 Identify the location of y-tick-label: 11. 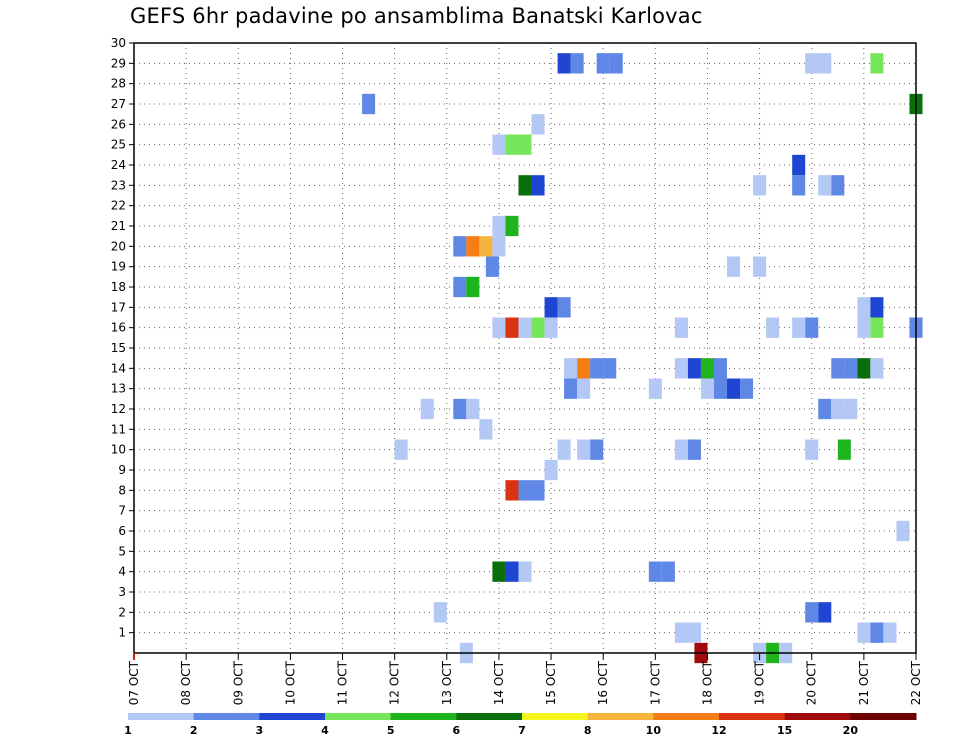
(118, 429).